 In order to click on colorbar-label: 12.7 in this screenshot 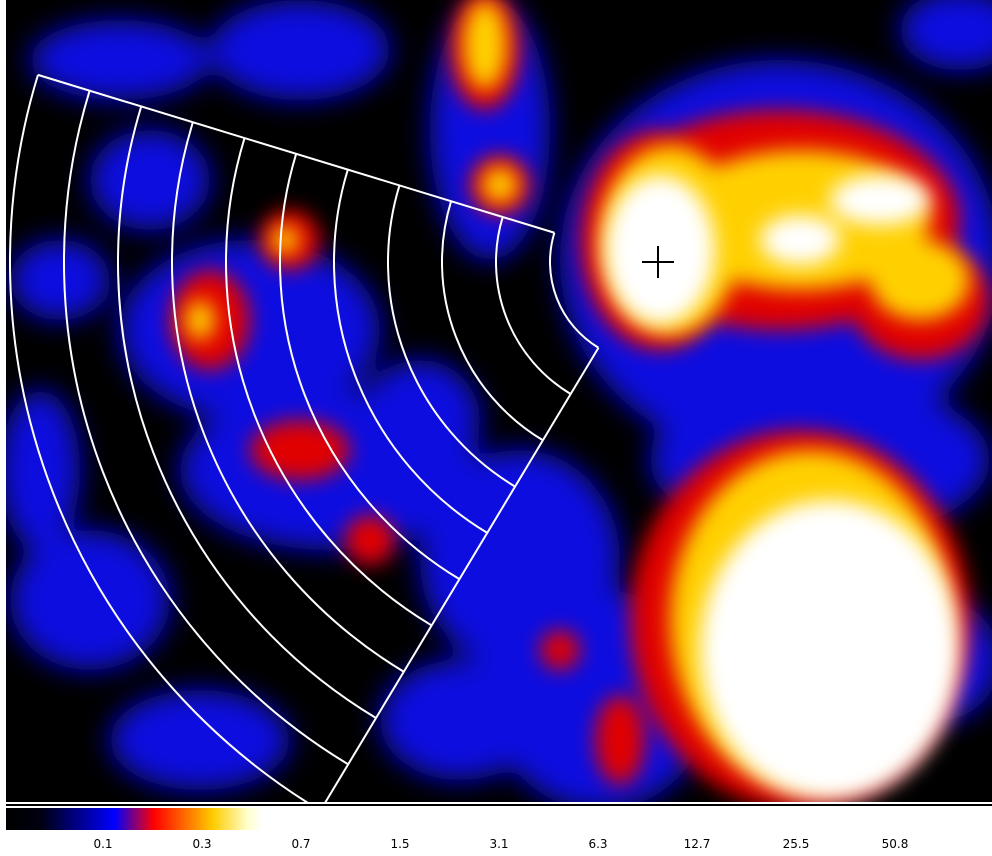, I will do `click(697, 844)`.